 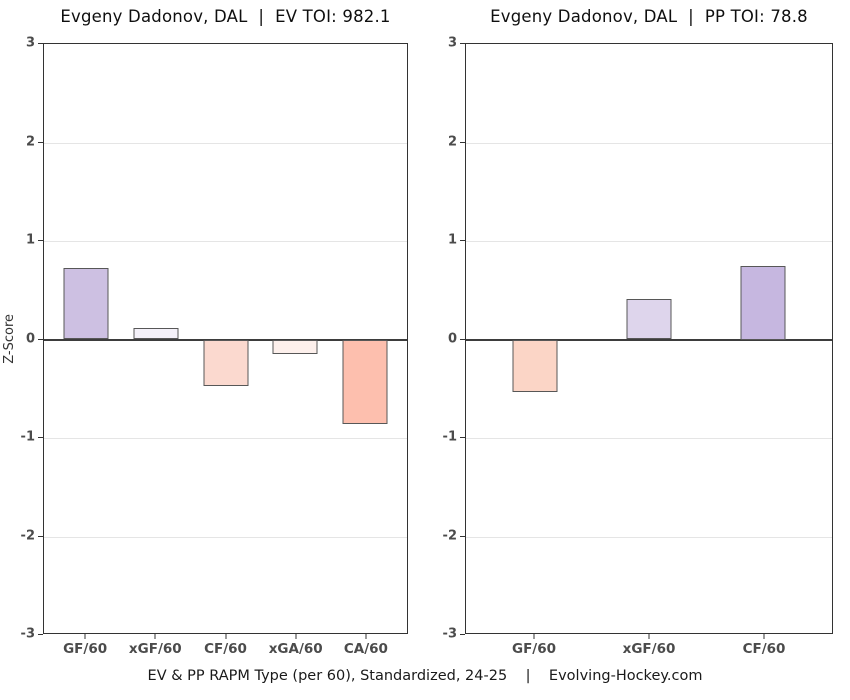 I want to click on y-axis-title: Z-Score, so click(x=9, y=338).